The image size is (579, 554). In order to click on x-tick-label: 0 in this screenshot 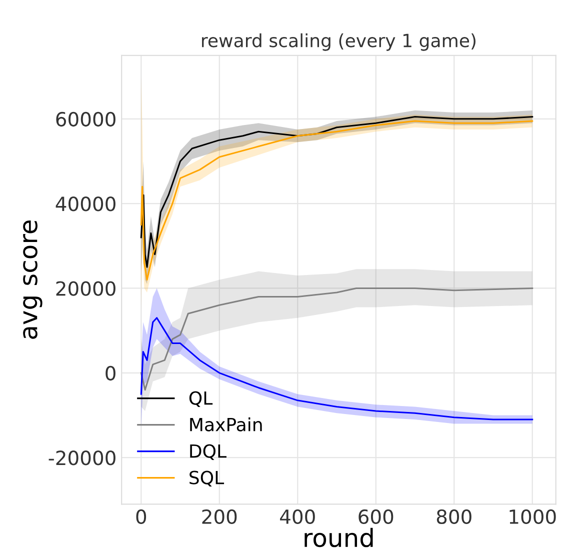, I will do `click(141, 516)`.